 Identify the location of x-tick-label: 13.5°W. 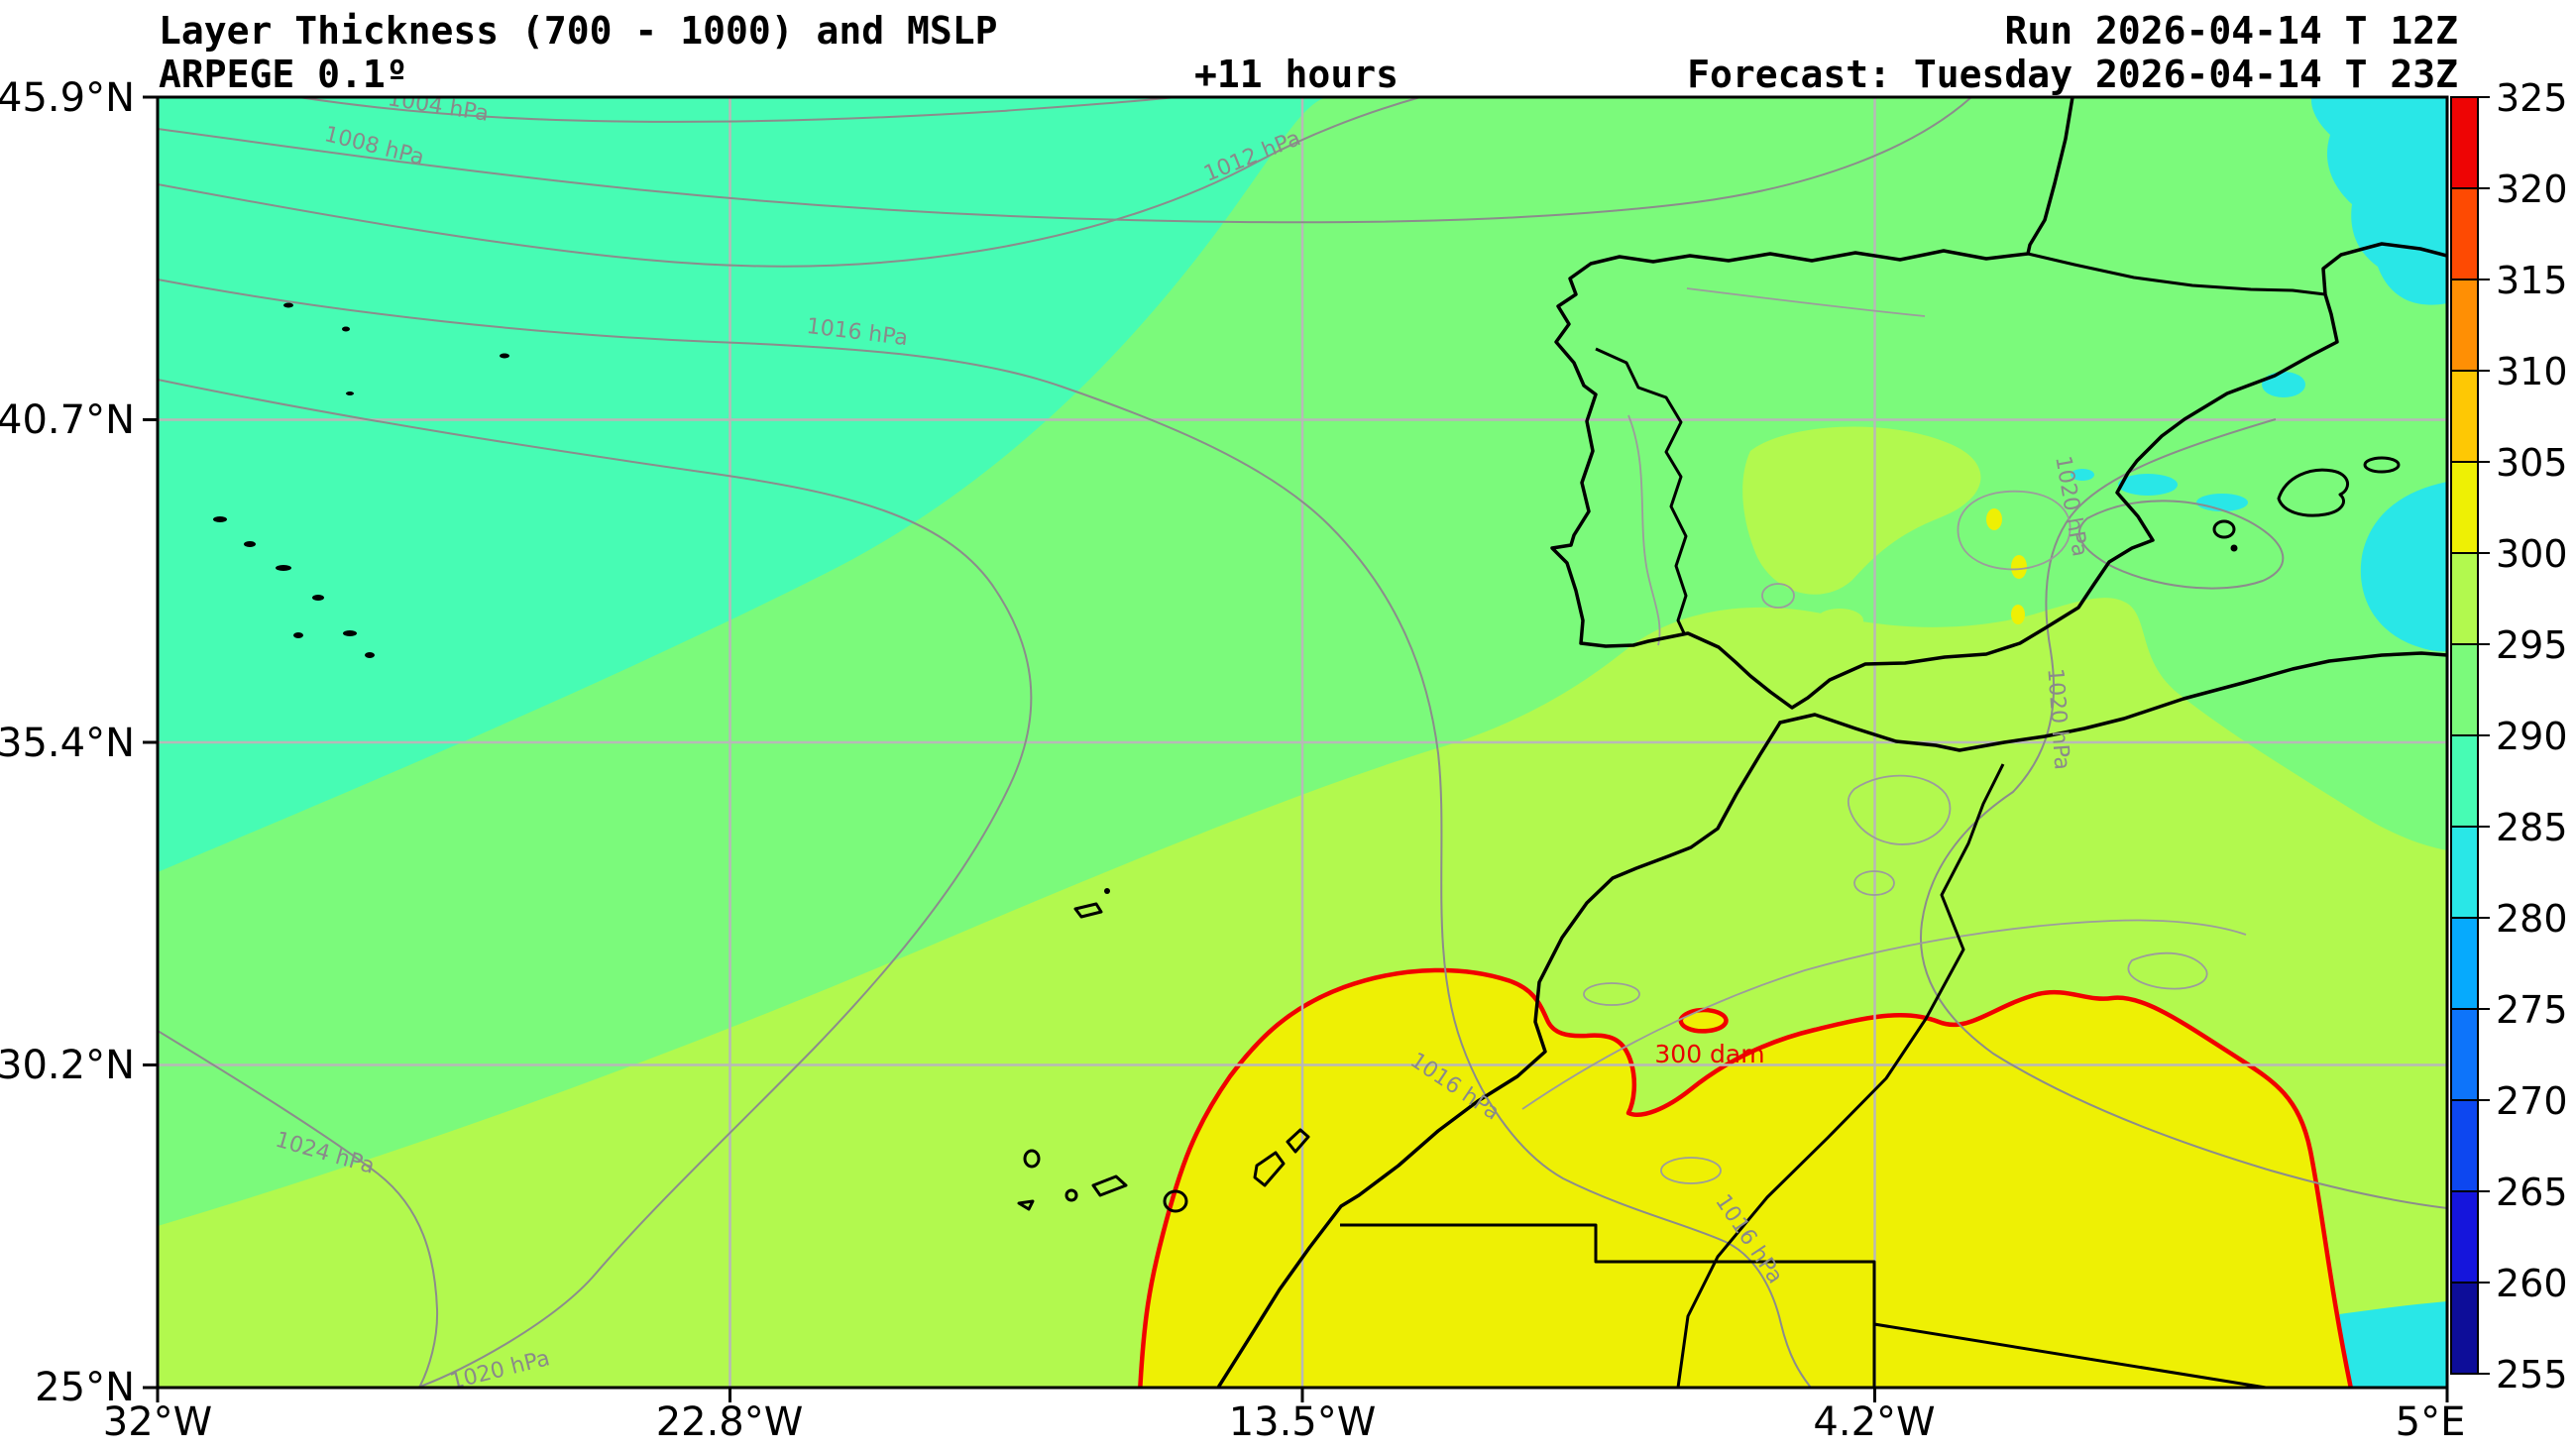
(1303, 1422).